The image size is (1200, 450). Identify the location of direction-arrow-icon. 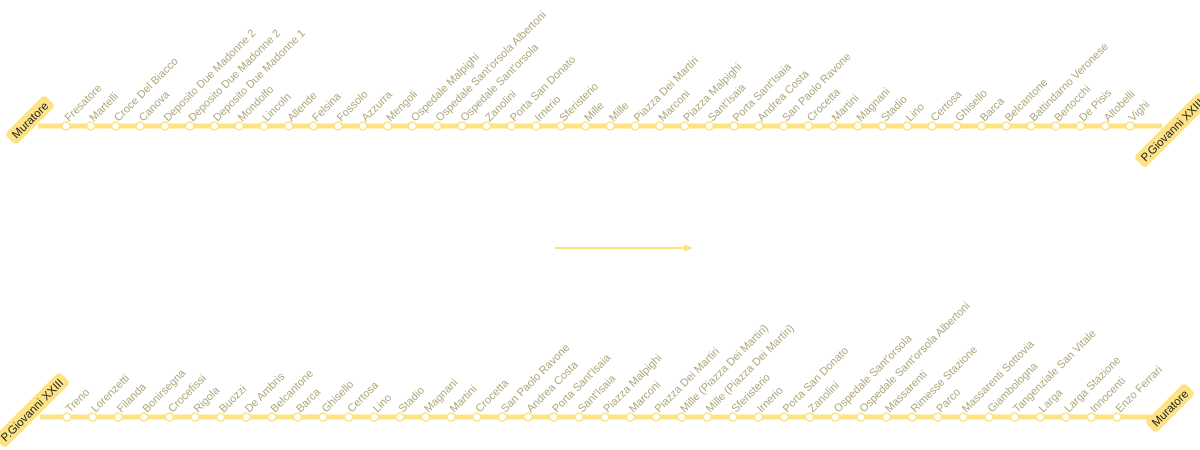
(624, 248).